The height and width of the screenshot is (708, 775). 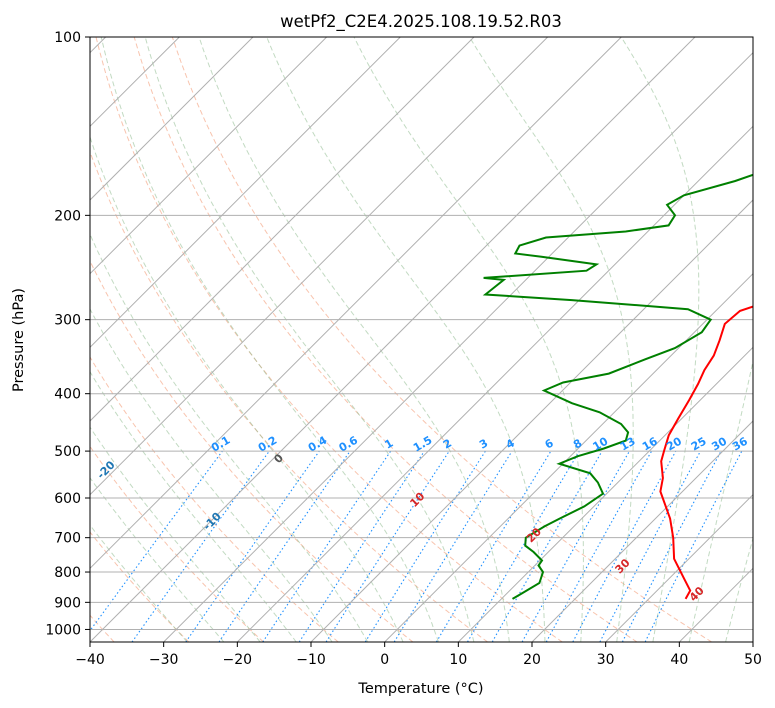 I want to click on dry-adiabat-label: -20, so click(x=105, y=469).